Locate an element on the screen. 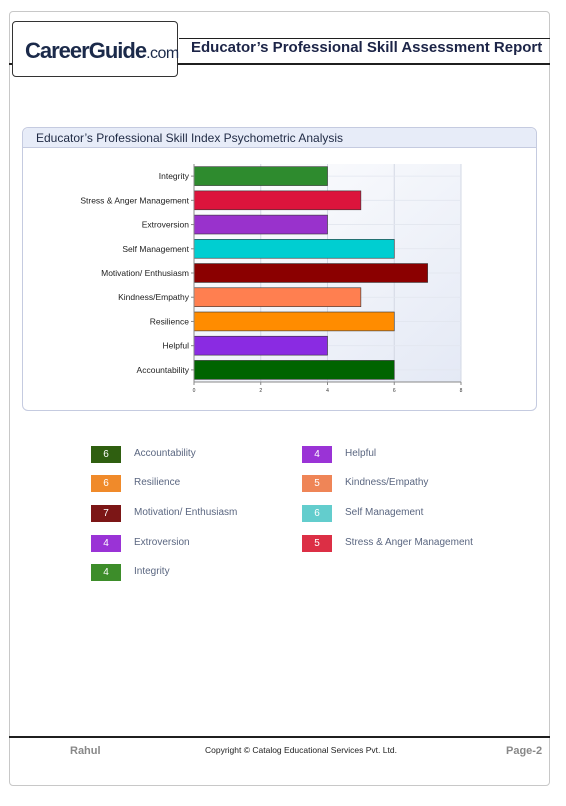  logo-text: CareerGuide.com is located at coordinates (102, 51).